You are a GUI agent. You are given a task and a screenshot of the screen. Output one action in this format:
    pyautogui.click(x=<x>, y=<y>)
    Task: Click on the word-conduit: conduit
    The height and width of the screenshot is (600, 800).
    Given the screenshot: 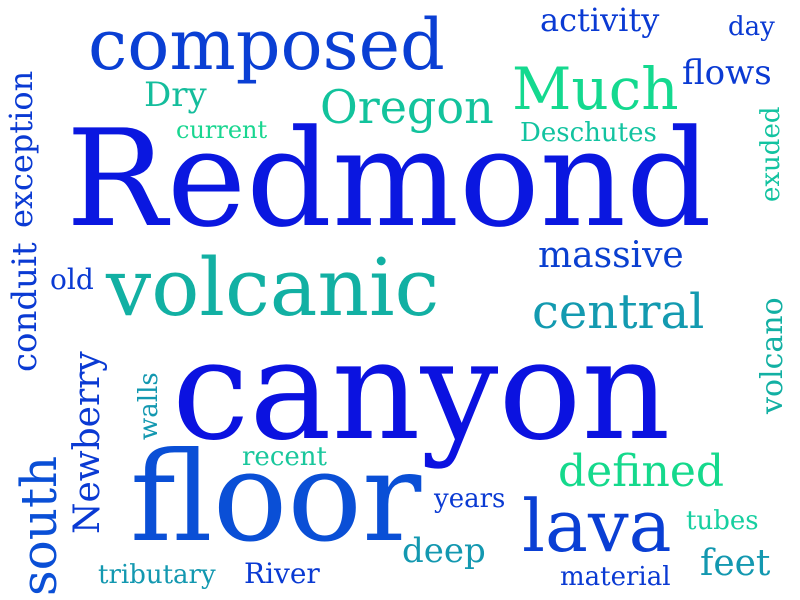 What is the action you would take?
    pyautogui.click(x=25, y=307)
    